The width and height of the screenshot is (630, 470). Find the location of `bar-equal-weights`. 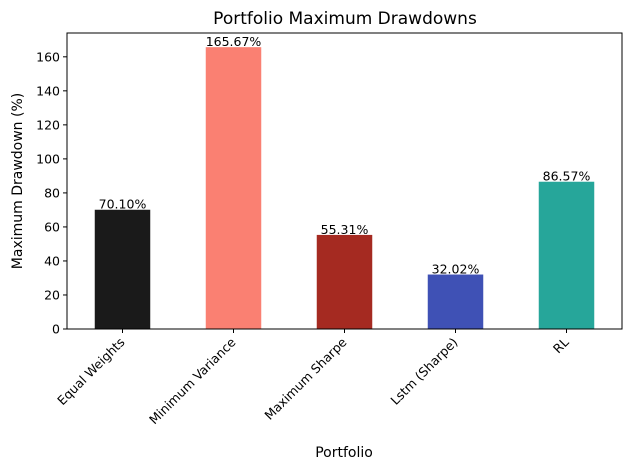

bar-equal-weights is located at coordinates (122, 269).